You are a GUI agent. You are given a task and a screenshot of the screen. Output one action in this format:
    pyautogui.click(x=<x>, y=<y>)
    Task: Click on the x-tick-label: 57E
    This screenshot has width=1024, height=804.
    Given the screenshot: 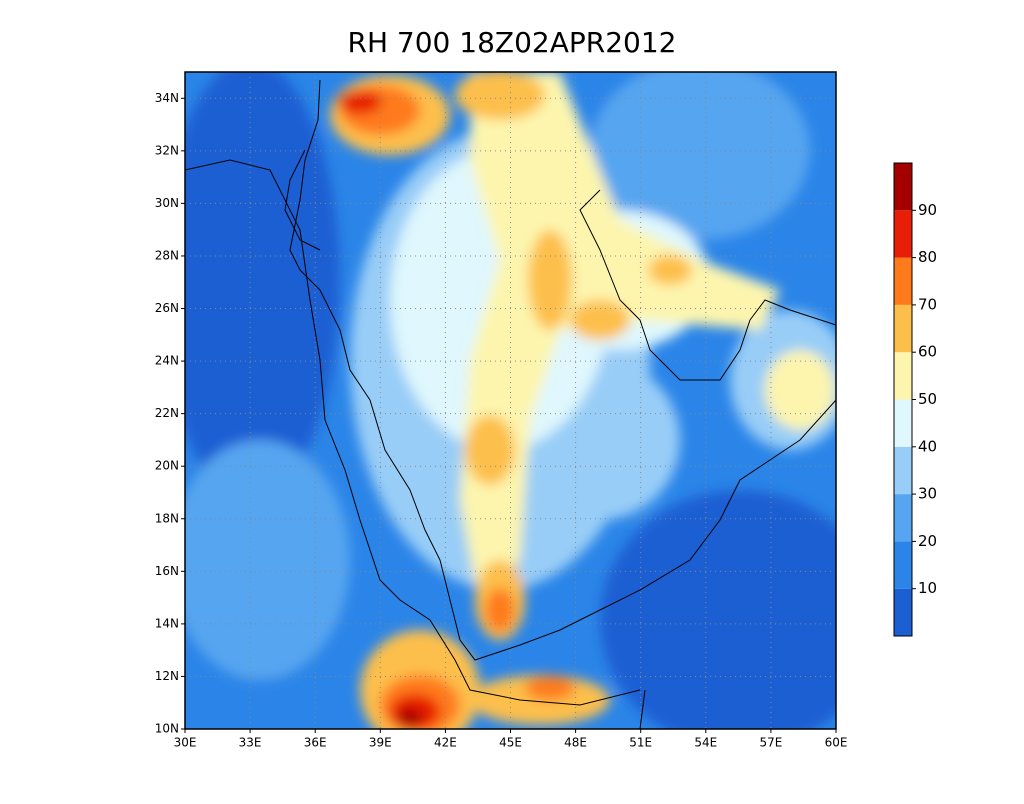 What is the action you would take?
    pyautogui.click(x=770, y=743)
    